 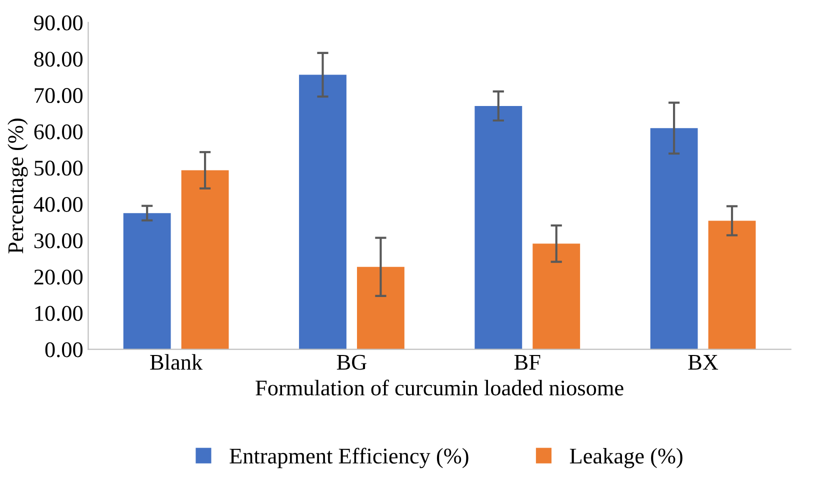 What do you see at coordinates (703, 362) in the screenshot?
I see `x-tick-label: BX` at bounding box center [703, 362].